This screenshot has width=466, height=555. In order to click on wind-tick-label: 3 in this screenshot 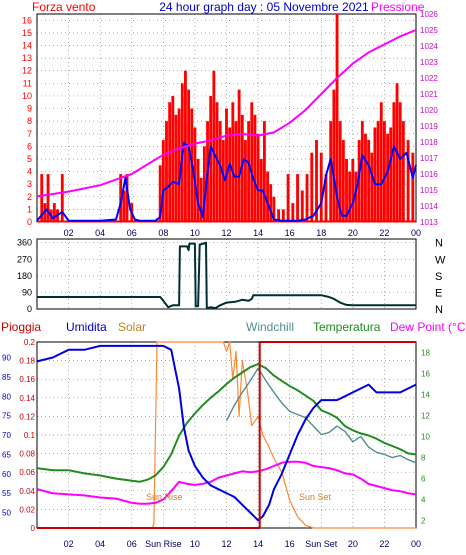, I will do `click(29, 184)`.